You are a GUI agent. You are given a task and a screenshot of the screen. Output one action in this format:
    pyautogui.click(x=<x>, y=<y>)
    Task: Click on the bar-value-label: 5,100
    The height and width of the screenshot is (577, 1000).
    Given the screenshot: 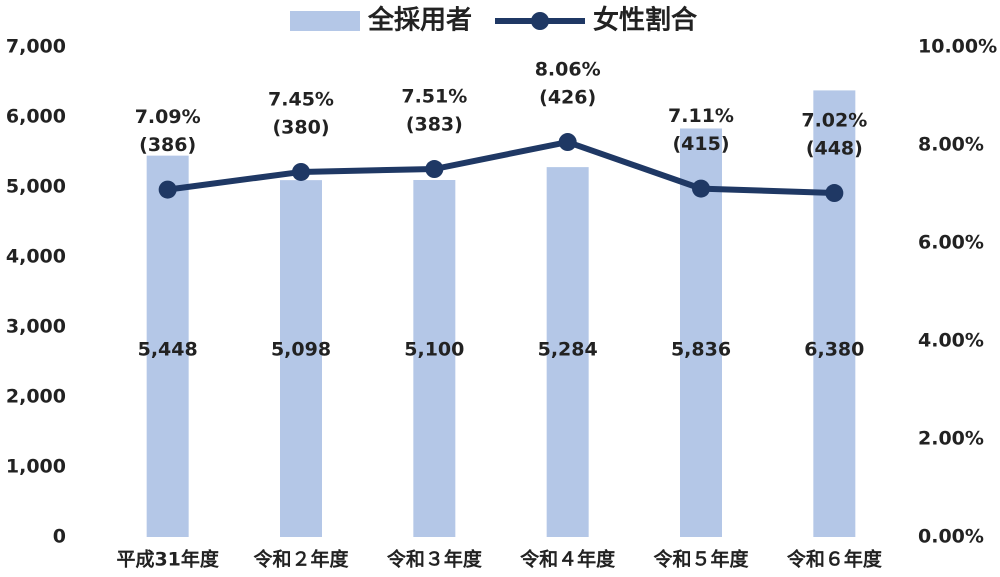 What is the action you would take?
    pyautogui.click(x=434, y=350)
    